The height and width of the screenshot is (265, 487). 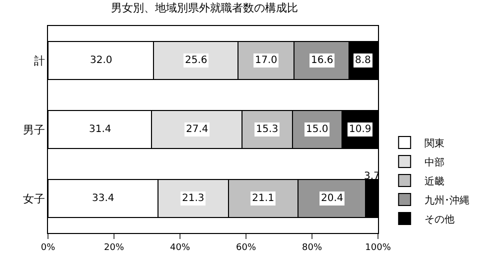 I want to click on legend-label: 近畿, so click(x=434, y=181).